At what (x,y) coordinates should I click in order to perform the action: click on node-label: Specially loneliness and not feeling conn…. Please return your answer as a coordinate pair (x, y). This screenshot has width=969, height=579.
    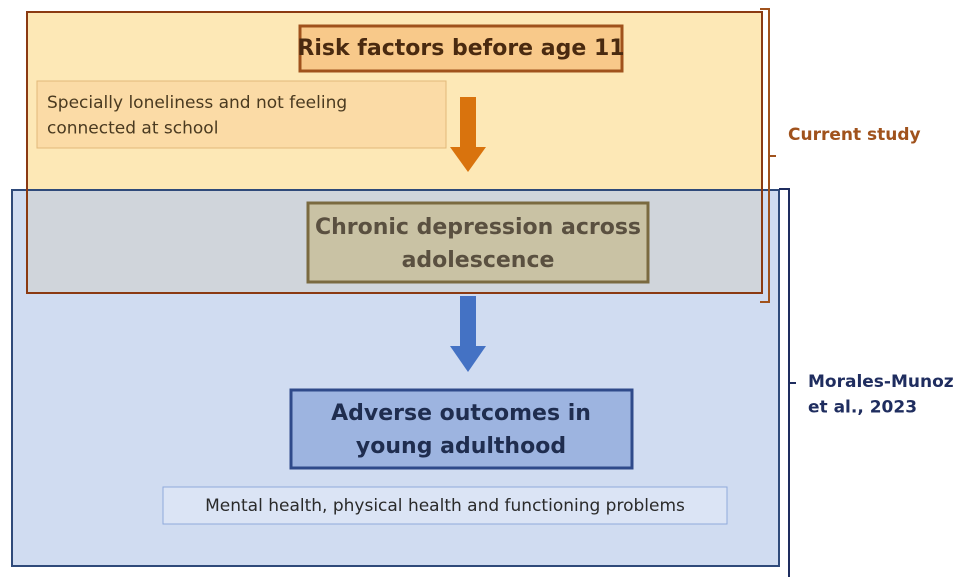
    Looking at the image, I should click on (197, 116).